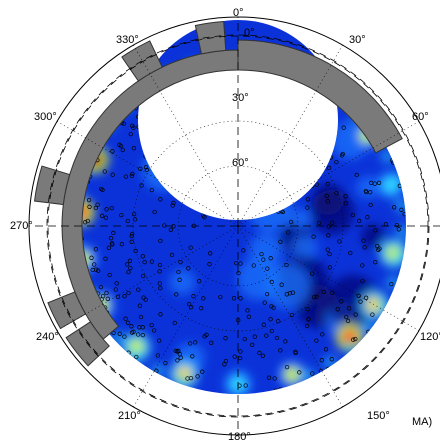 The image size is (440, 442). Describe the element at coordinates (238, 13) in the screenshot. I see `angular-tick-label: 0°` at that location.